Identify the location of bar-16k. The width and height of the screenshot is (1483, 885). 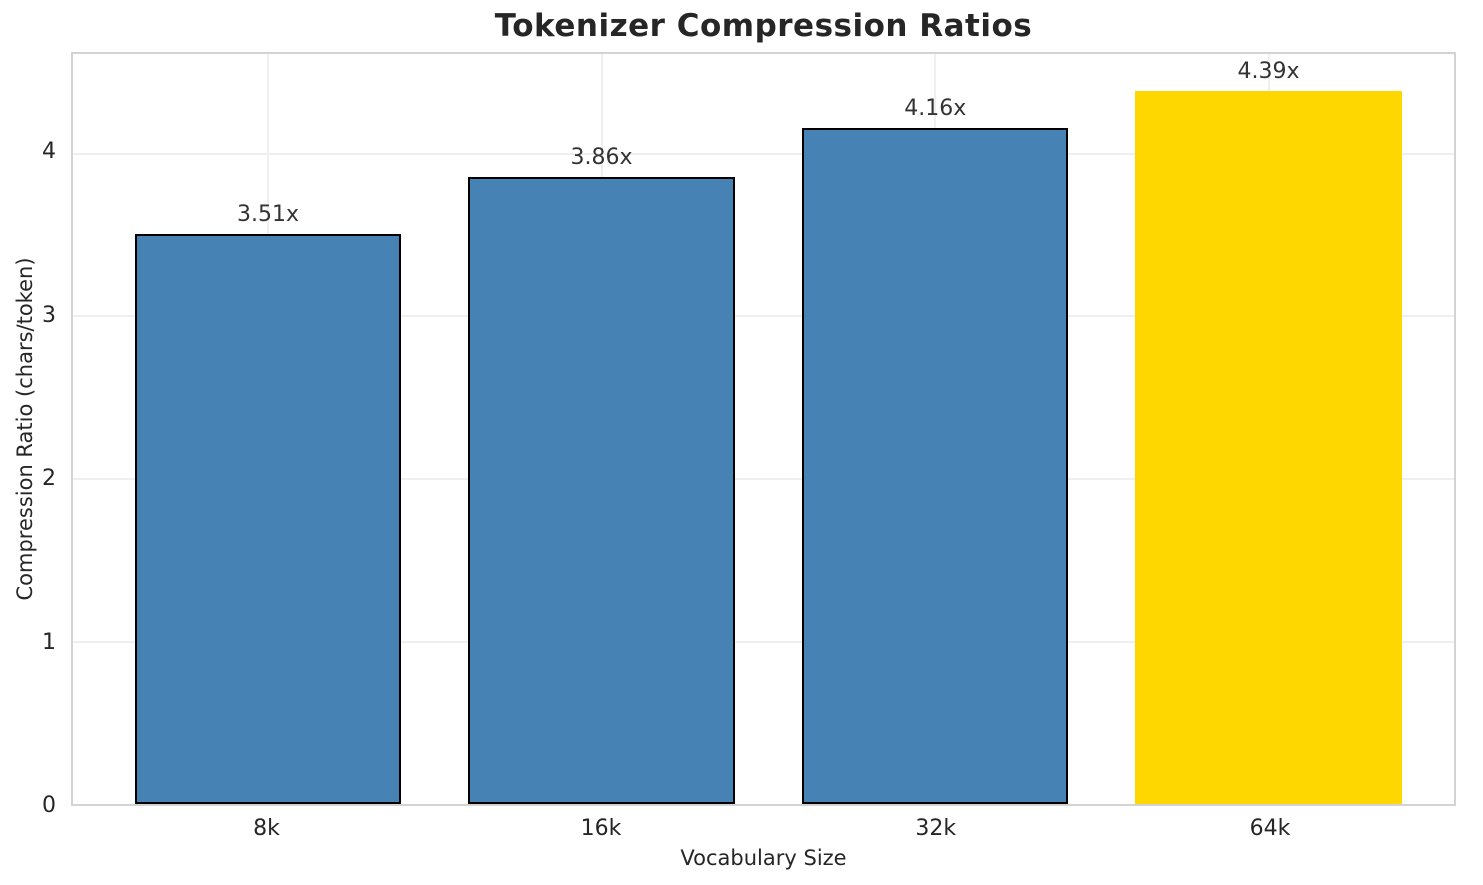
(601, 490).